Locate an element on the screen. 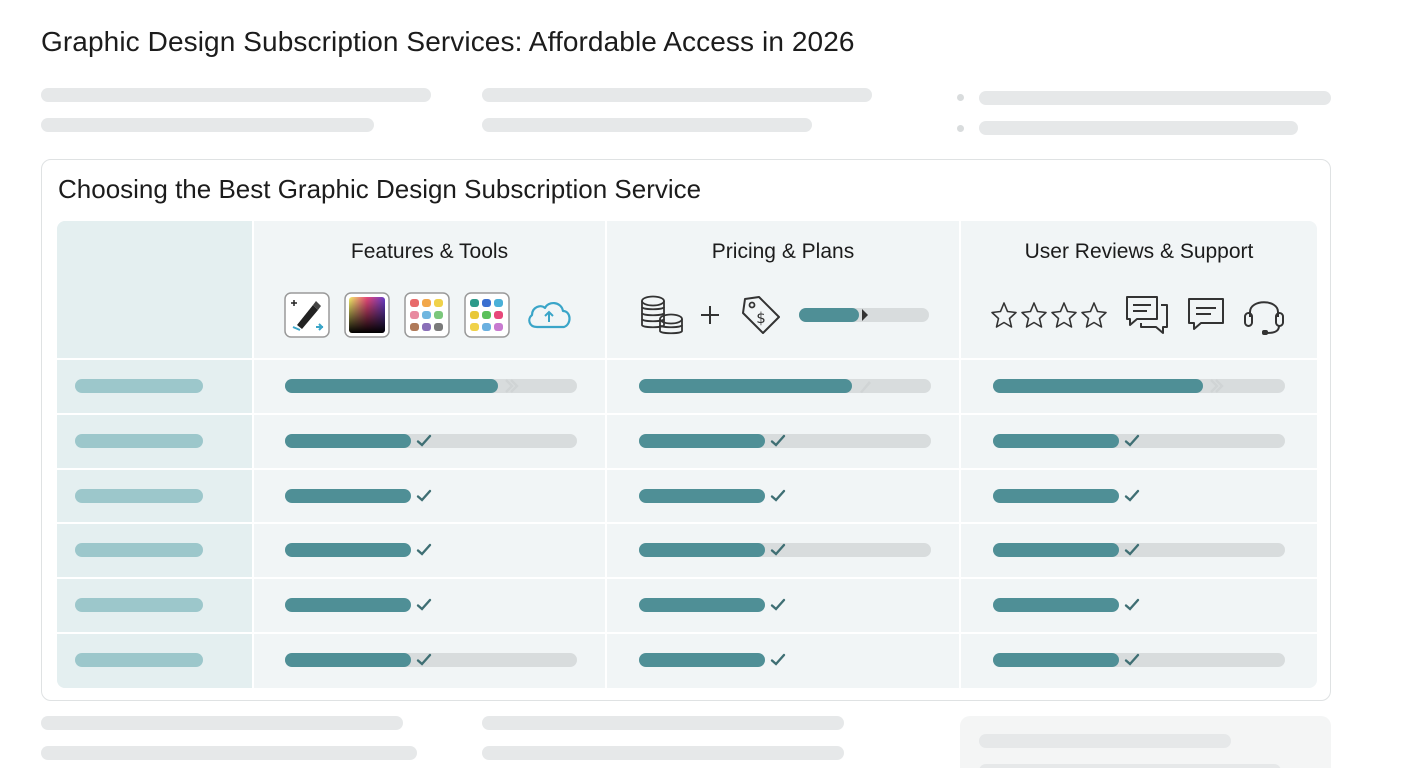 This screenshot has width=1408, height=768. reviews-icons is located at coordinates (1138, 315).